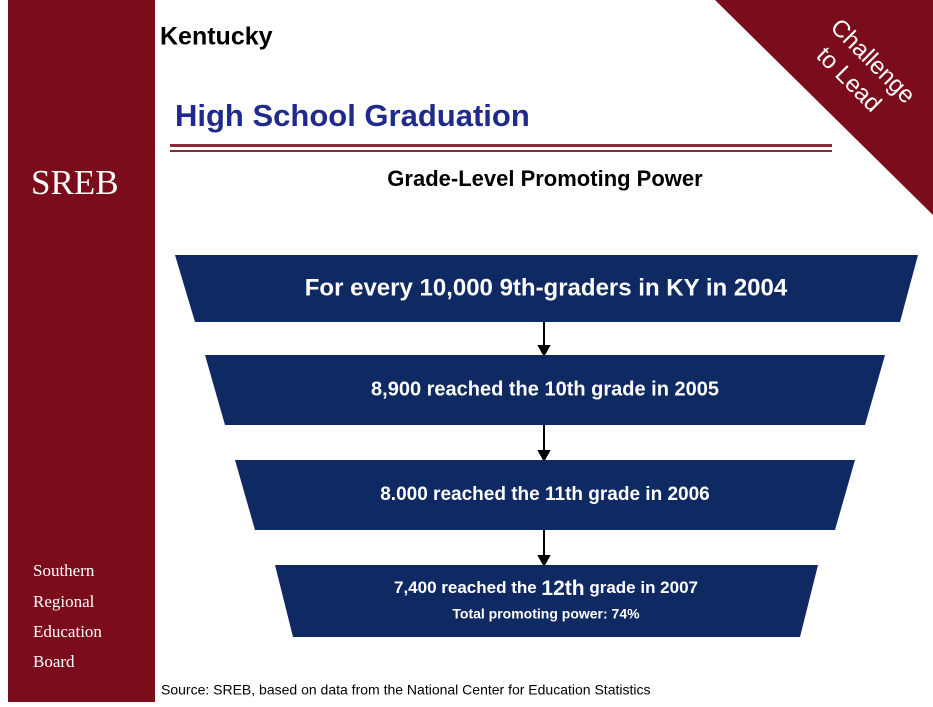 The image size is (933, 707). What do you see at coordinates (67, 631) in the screenshot?
I see `sidebar-line: Education` at bounding box center [67, 631].